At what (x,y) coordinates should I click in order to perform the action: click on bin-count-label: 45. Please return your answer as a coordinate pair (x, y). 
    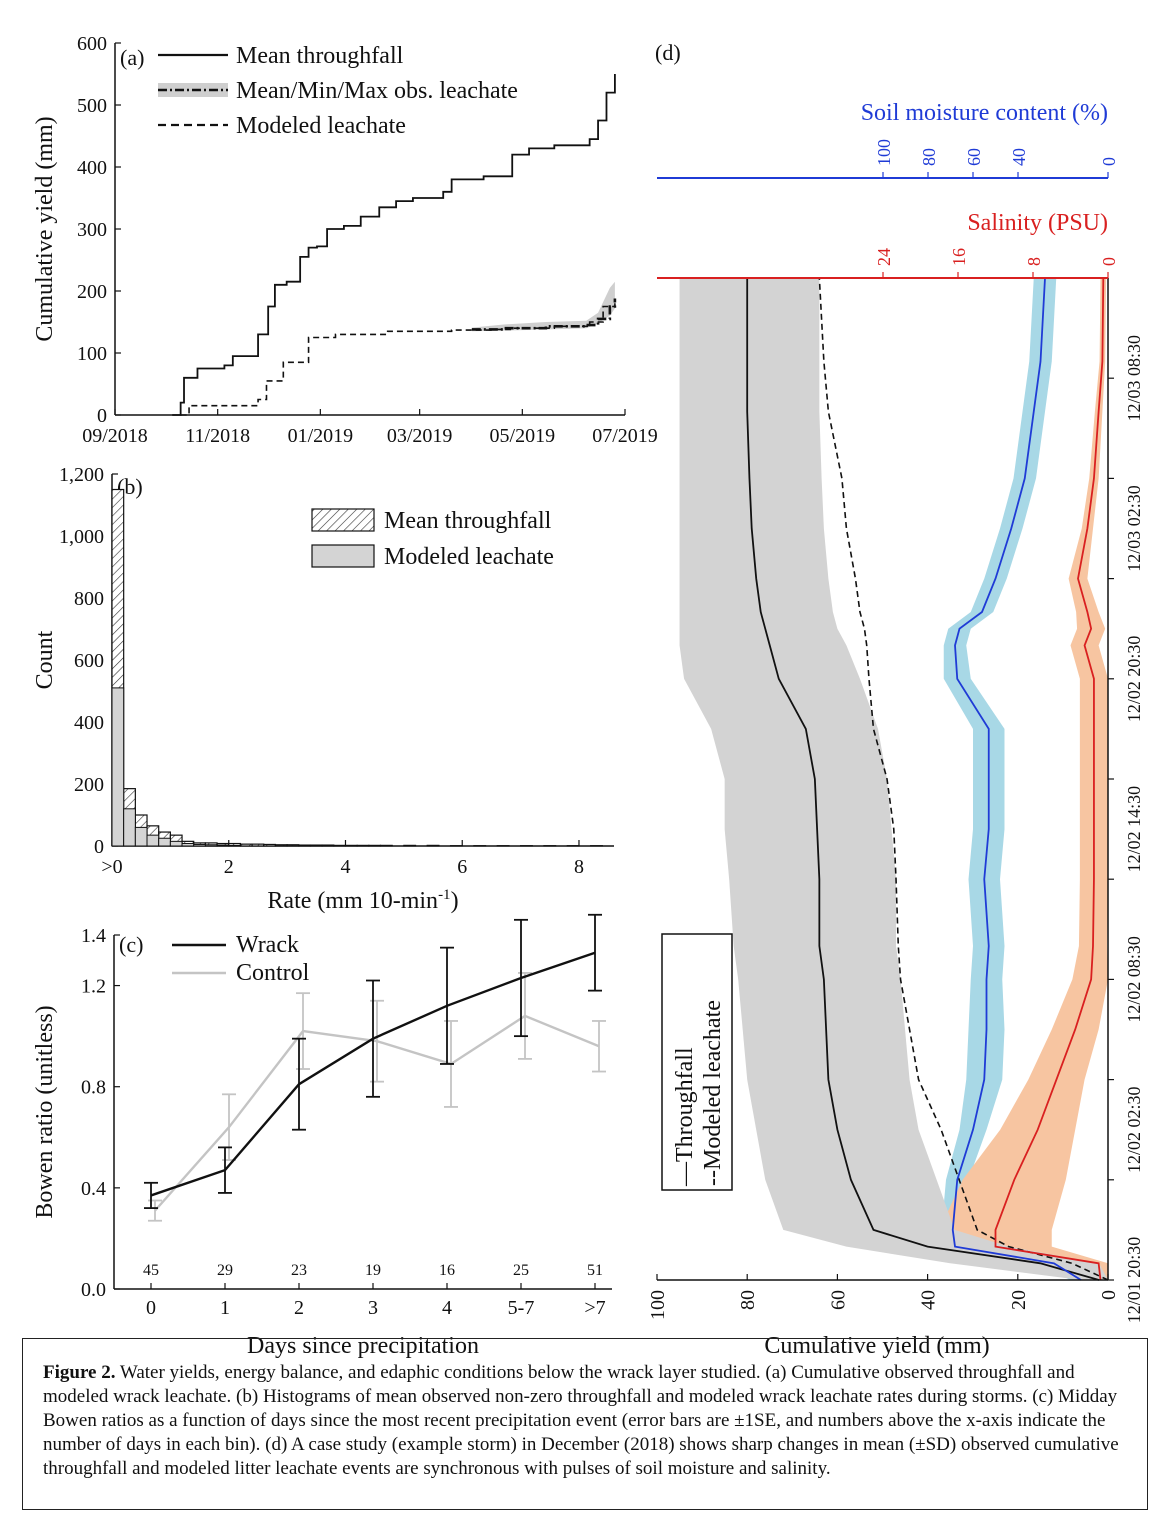
    Looking at the image, I should click on (151, 1270).